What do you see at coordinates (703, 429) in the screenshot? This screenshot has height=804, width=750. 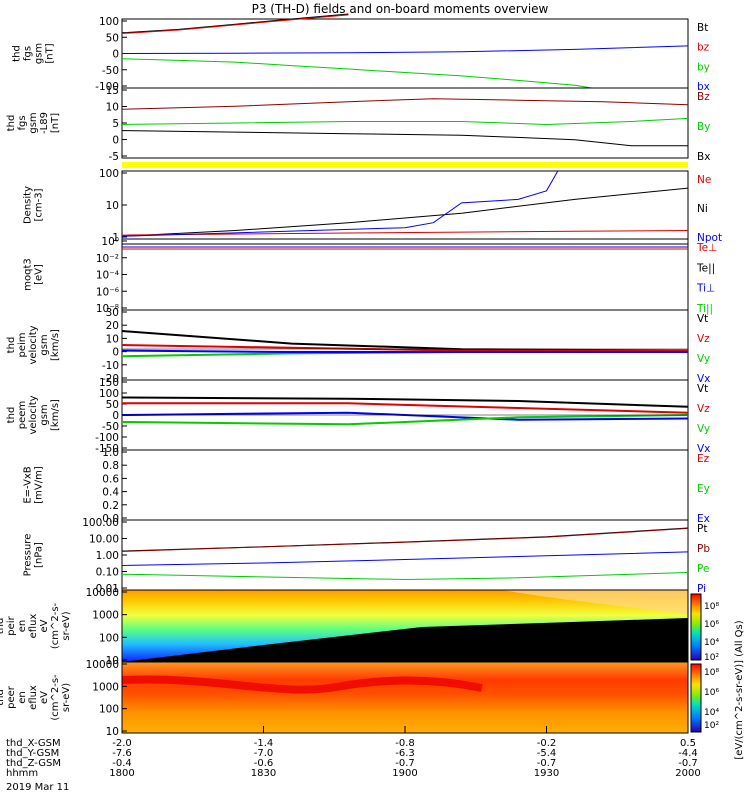 I see `legend-entry: Vy` at bounding box center [703, 429].